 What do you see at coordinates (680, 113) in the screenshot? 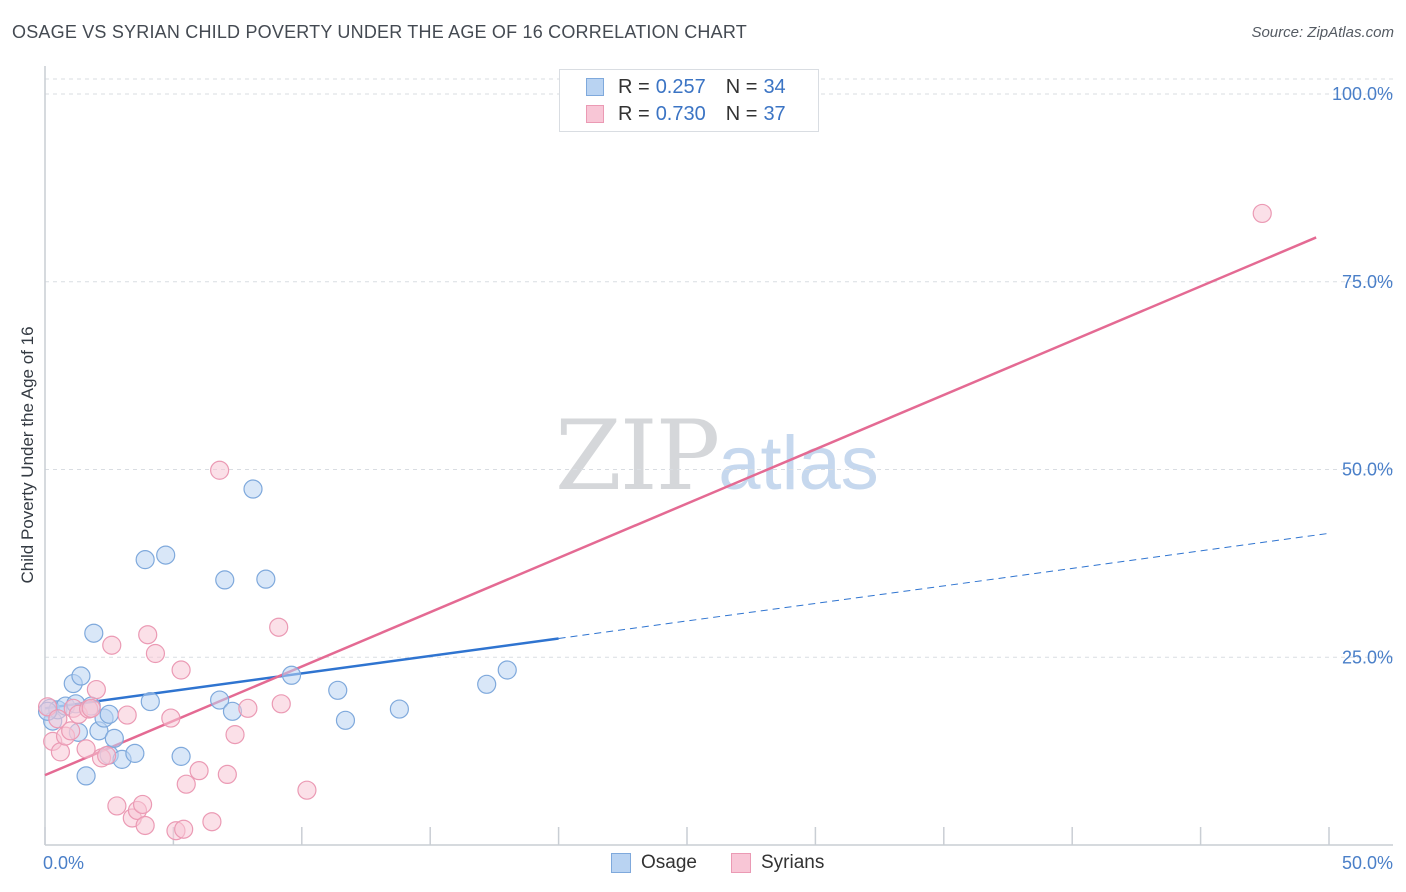
I see `r-value: 0.730` at bounding box center [680, 113].